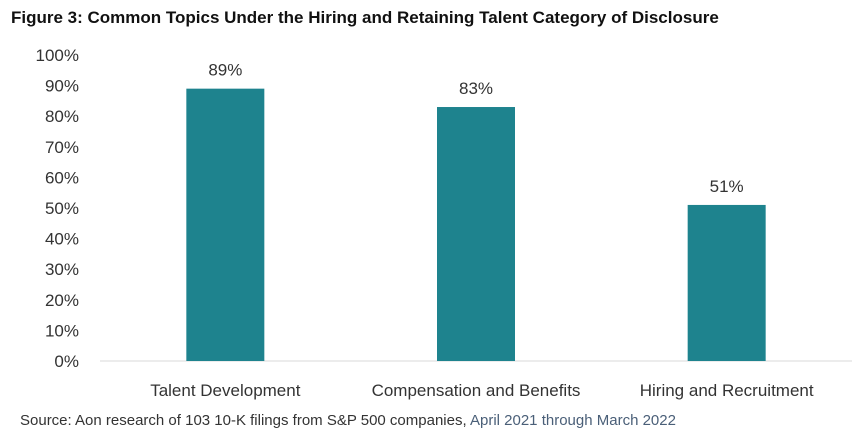 The image size is (868, 446). What do you see at coordinates (225, 390) in the screenshot?
I see `x-category-label: Talent Development` at bounding box center [225, 390].